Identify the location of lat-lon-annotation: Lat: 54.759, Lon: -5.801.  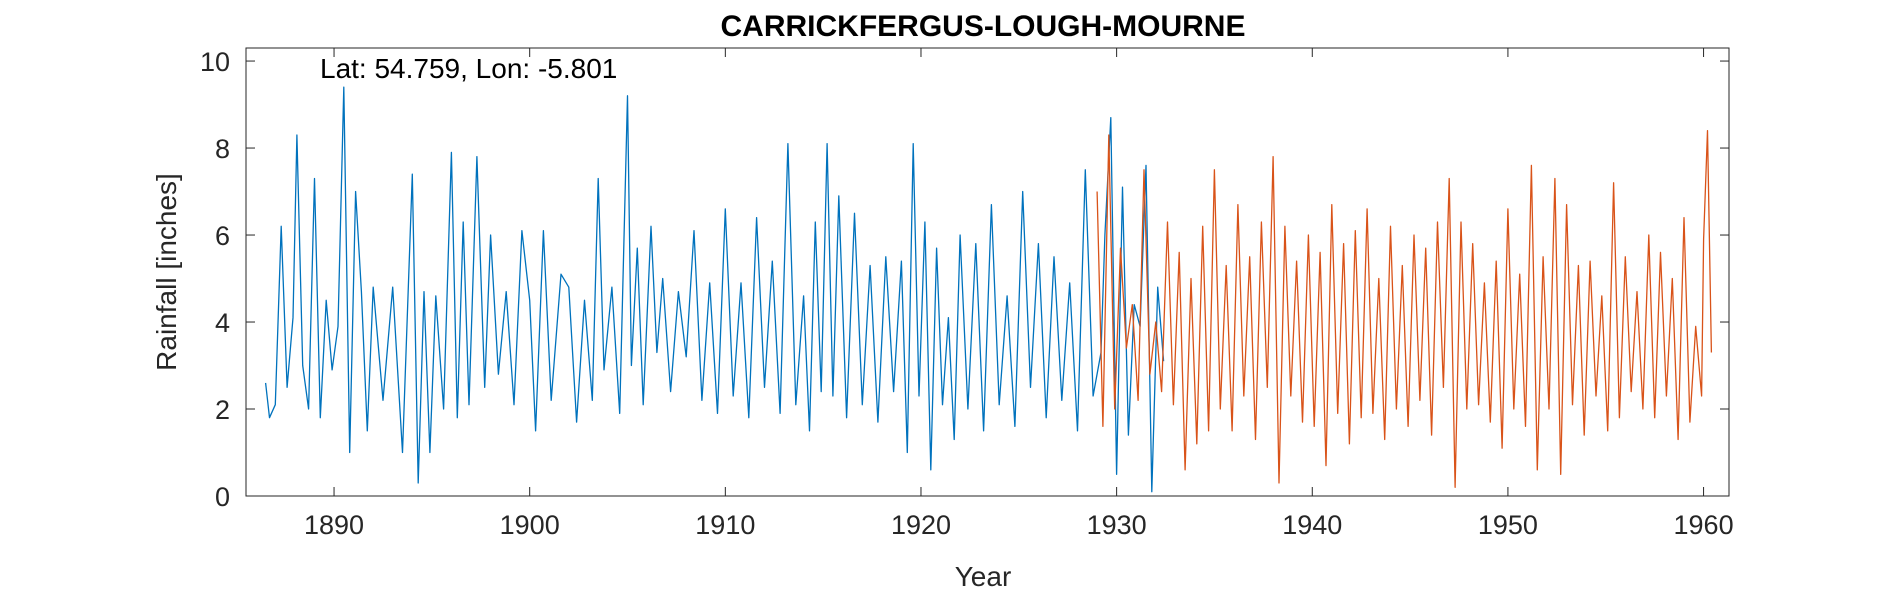
(468, 68).